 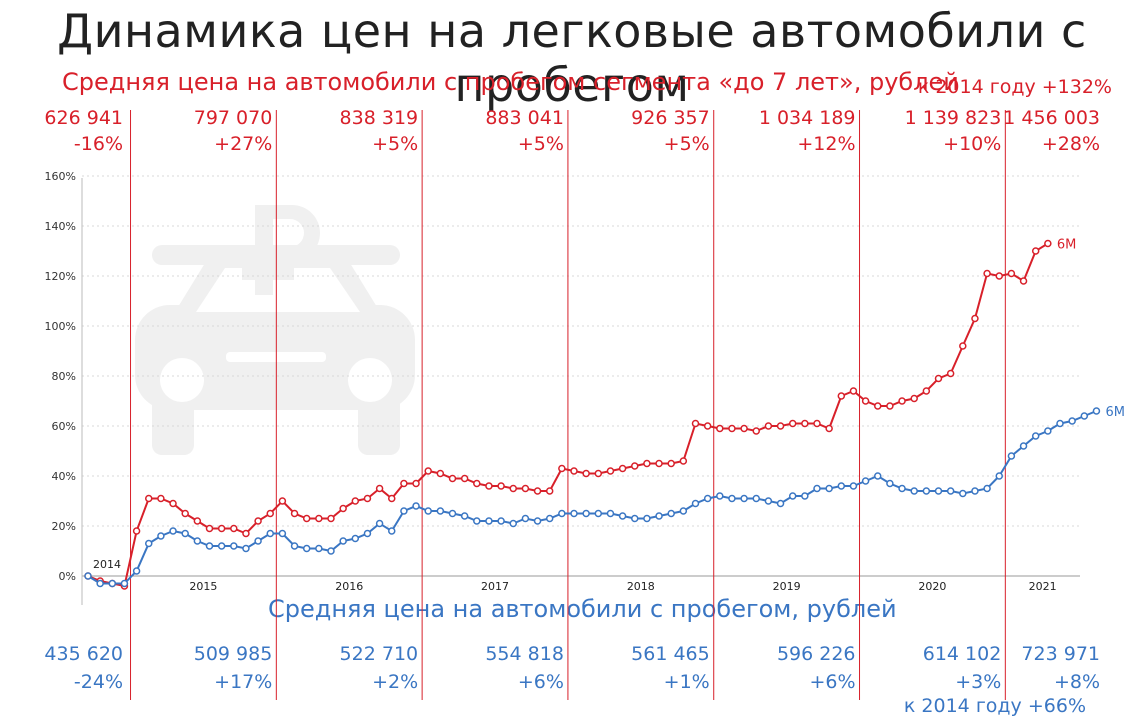 I want to click on bottom-change-label: +8%, so click(x=1077, y=682).